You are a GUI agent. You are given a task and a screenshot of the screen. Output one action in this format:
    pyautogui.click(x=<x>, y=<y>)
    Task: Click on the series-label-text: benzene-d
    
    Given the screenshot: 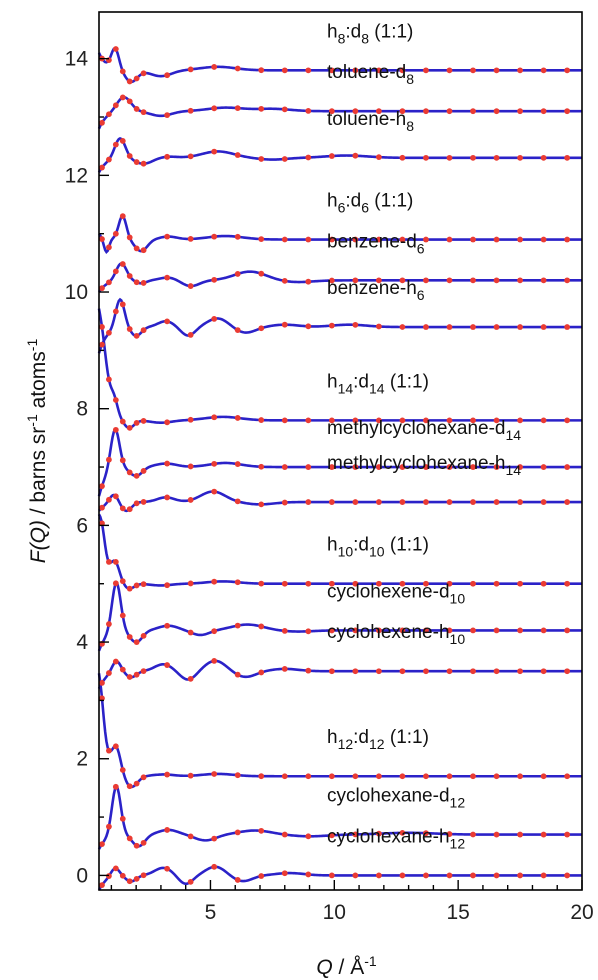 What is the action you would take?
    pyautogui.click(x=372, y=241)
    